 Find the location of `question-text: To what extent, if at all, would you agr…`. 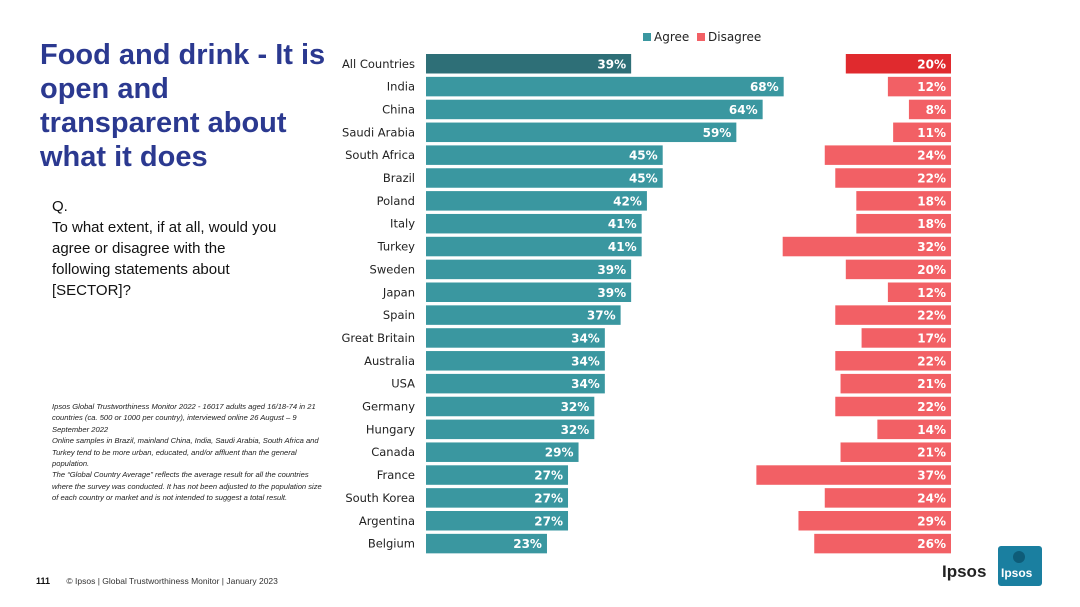

question-text: To what extent, if at all, would you agr… is located at coordinates (164, 259).